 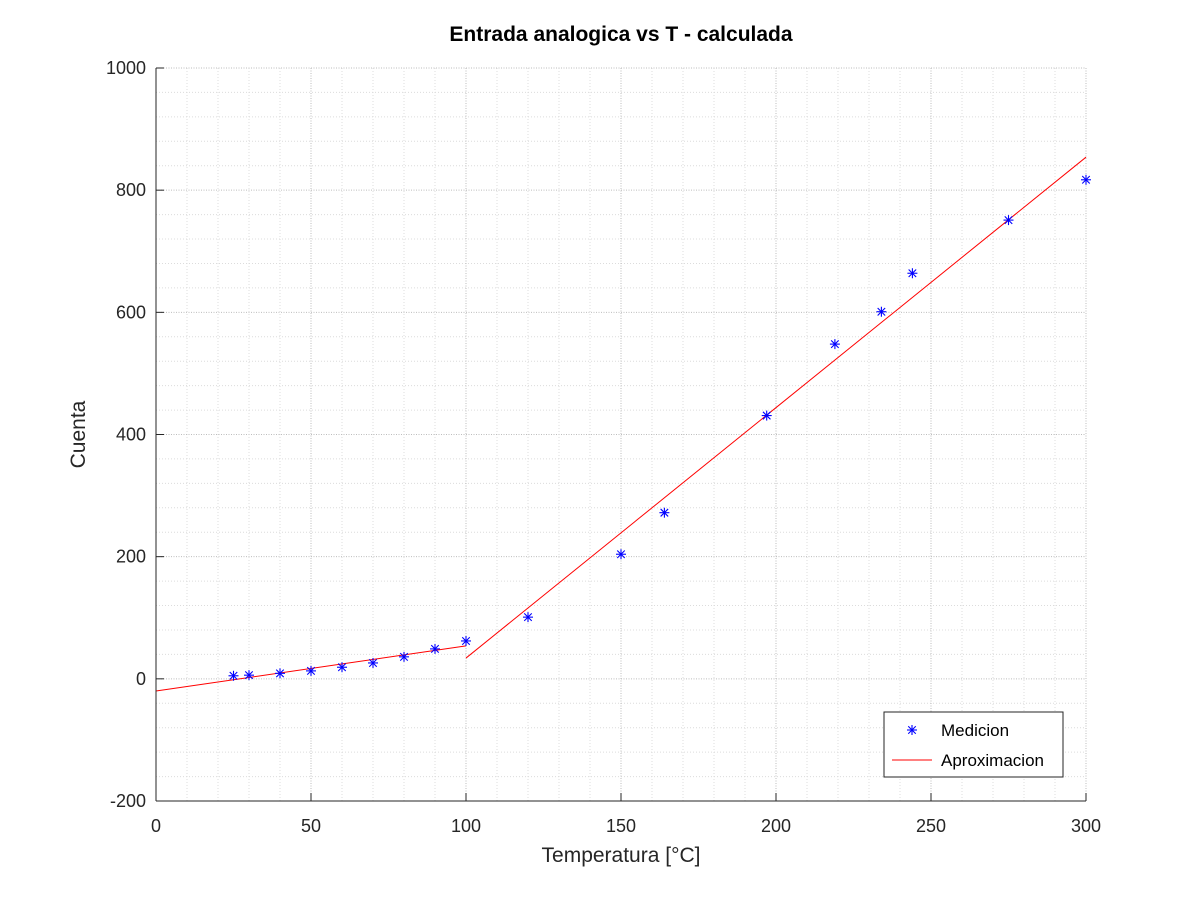 I want to click on y-tick-label: 800, so click(x=131, y=190).